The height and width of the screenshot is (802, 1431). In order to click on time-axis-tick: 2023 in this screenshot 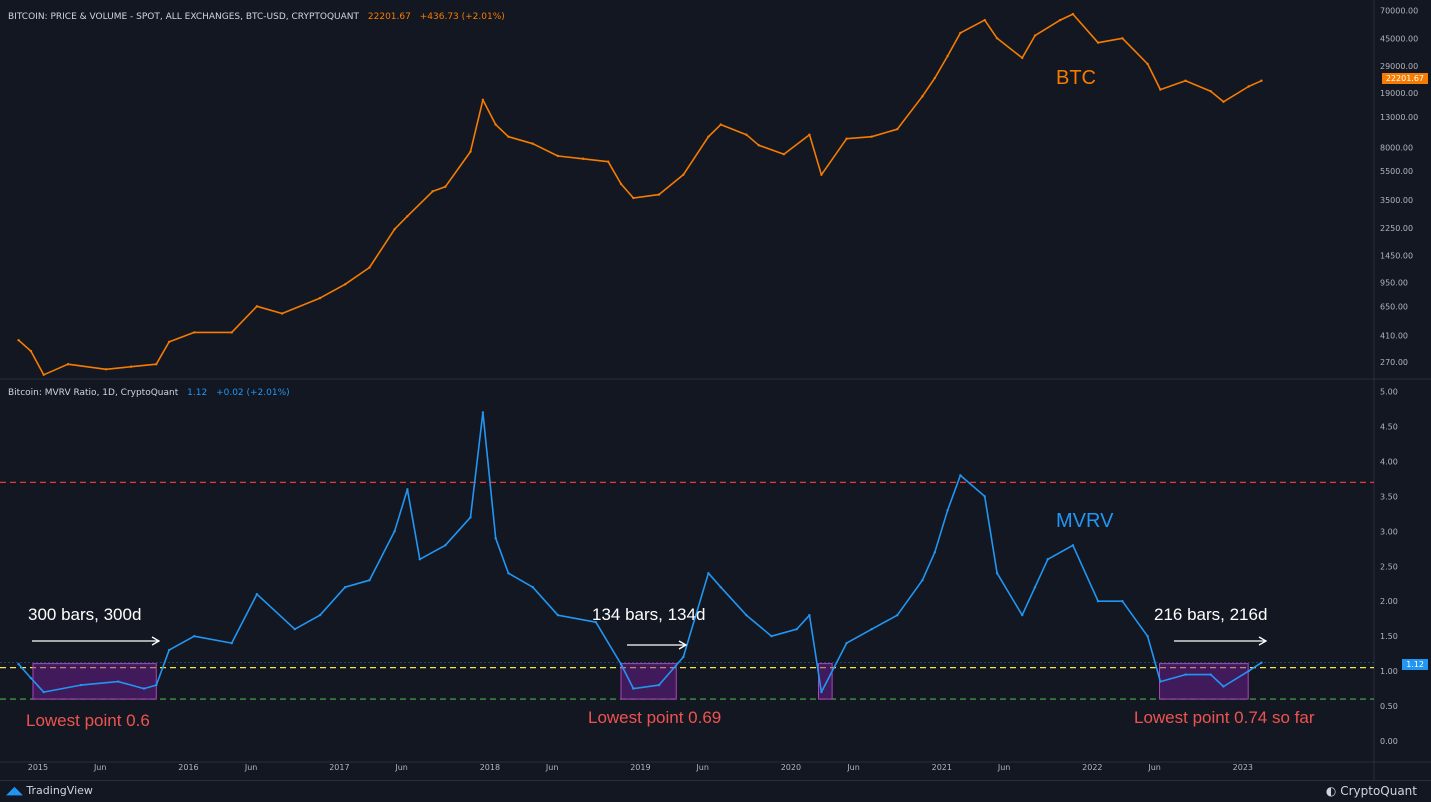, I will do `click(1243, 767)`.